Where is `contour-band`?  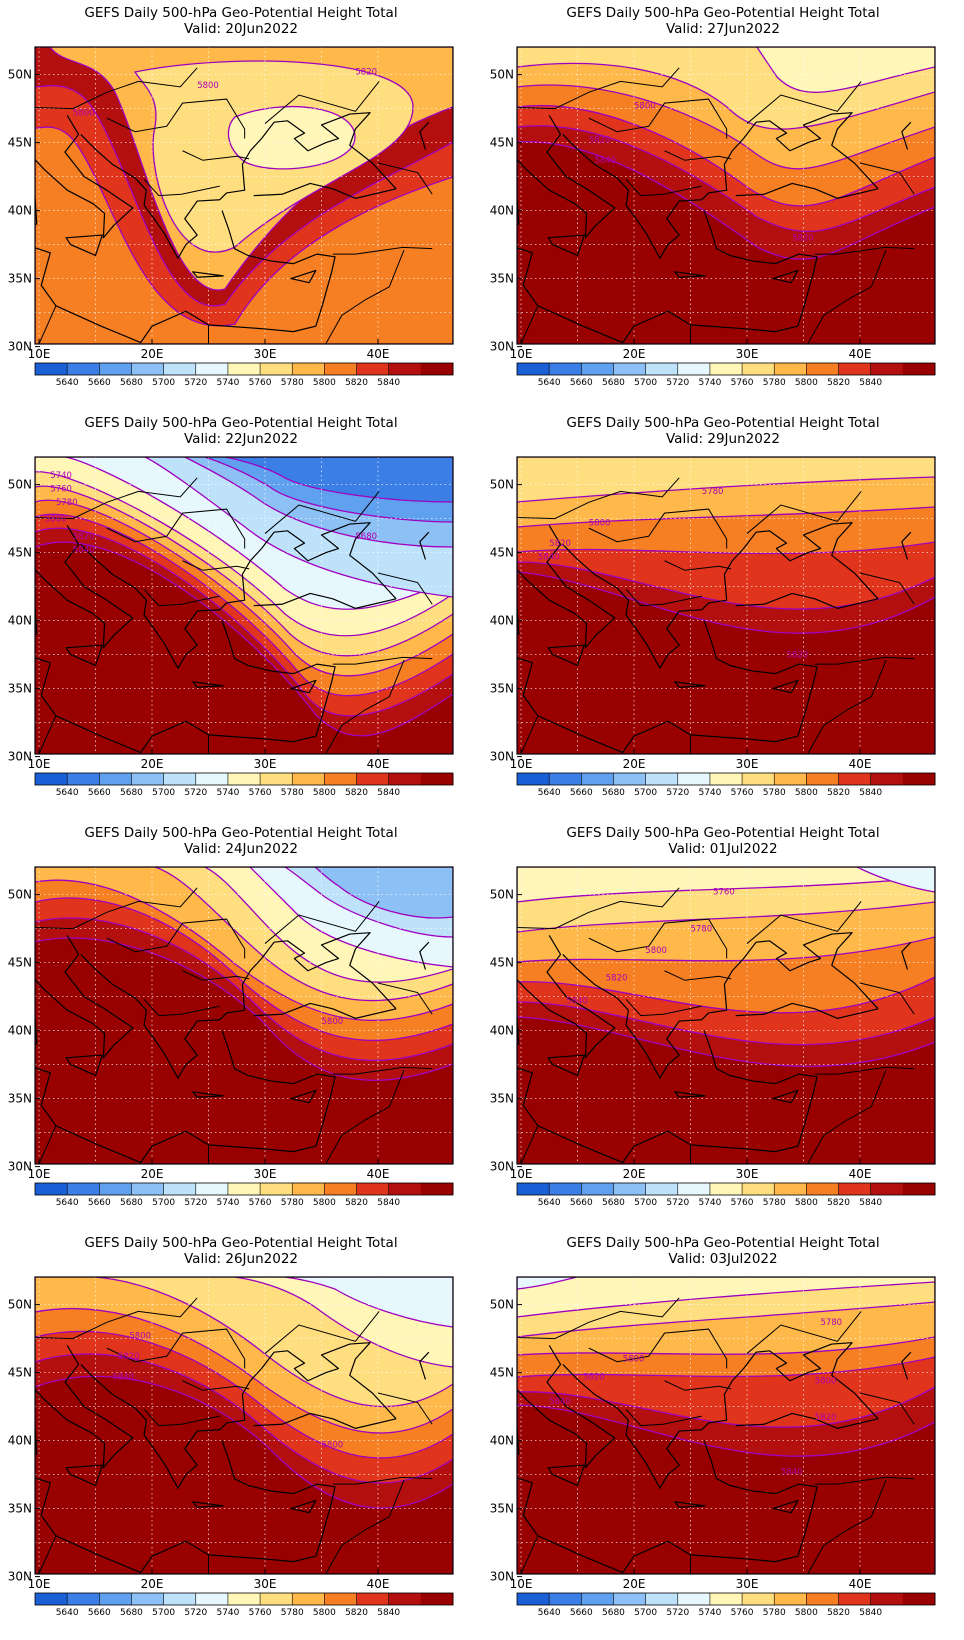 contour-band is located at coordinates (383, 893).